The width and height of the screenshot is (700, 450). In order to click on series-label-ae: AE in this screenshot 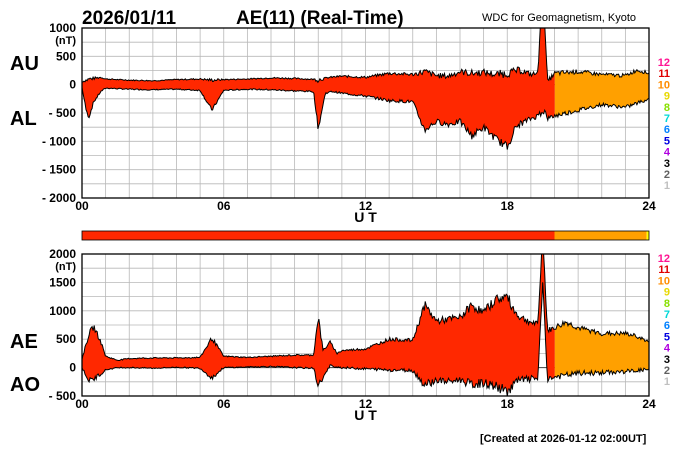, I will do `click(24, 342)`.